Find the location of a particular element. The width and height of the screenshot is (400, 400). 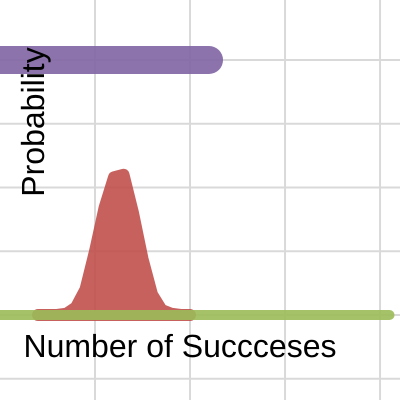

y-axis-title: Probability is located at coordinates (33, 122).